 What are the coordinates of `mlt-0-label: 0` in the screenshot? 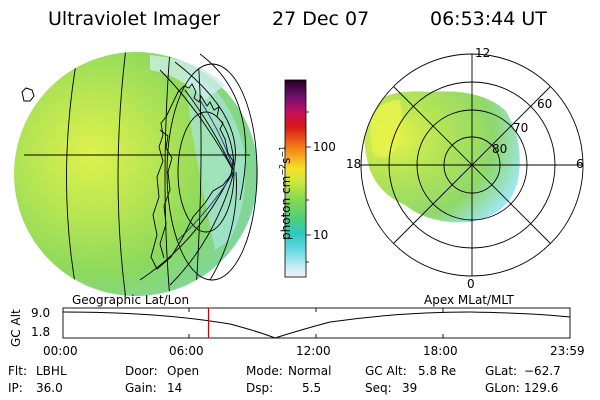 It's located at (471, 284).